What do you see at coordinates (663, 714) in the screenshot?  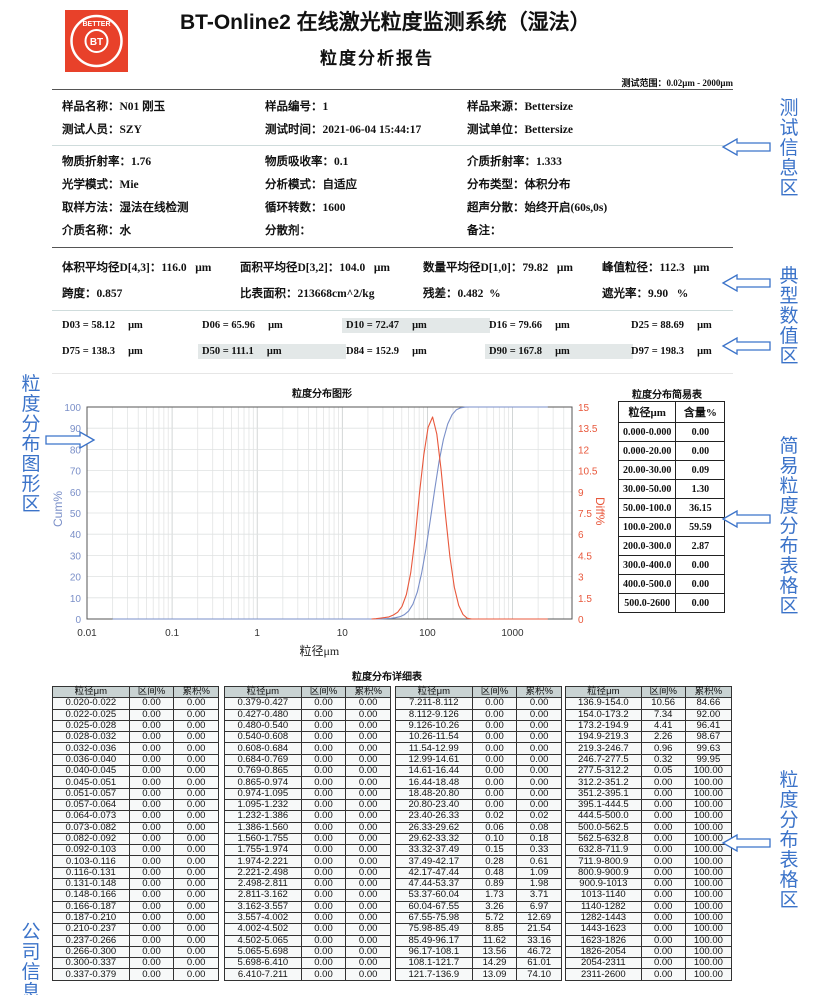 I see `table-cell: 7.34` at bounding box center [663, 714].